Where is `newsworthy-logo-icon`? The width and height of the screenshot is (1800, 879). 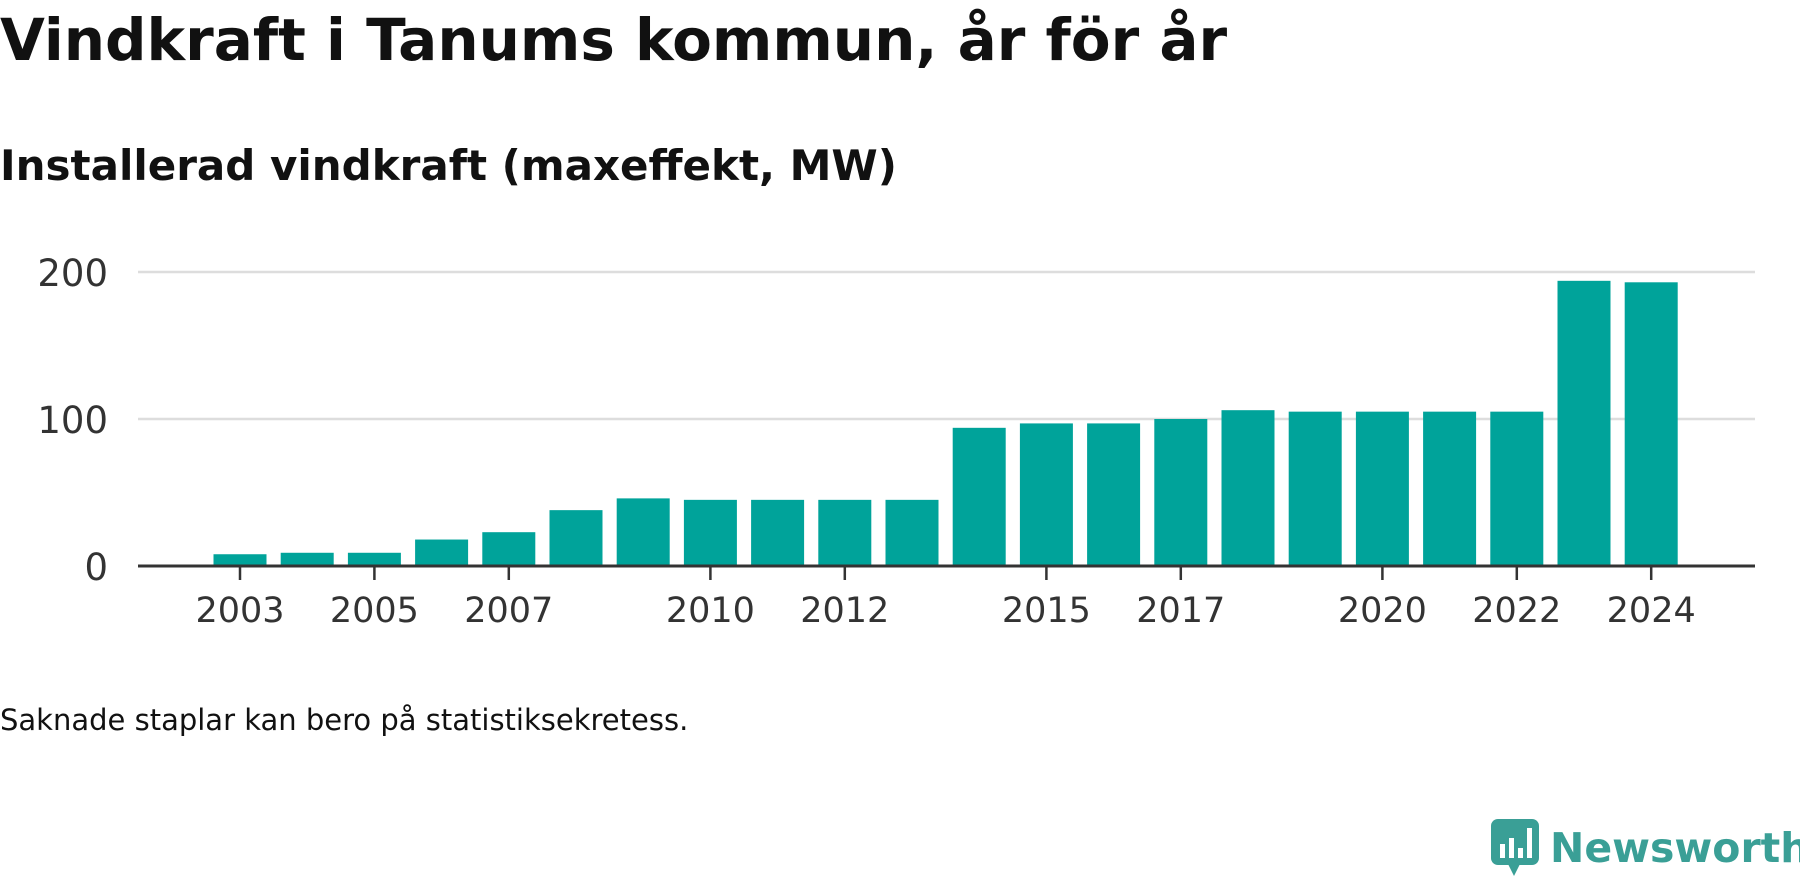 newsworthy-logo-icon is located at coordinates (1515, 847).